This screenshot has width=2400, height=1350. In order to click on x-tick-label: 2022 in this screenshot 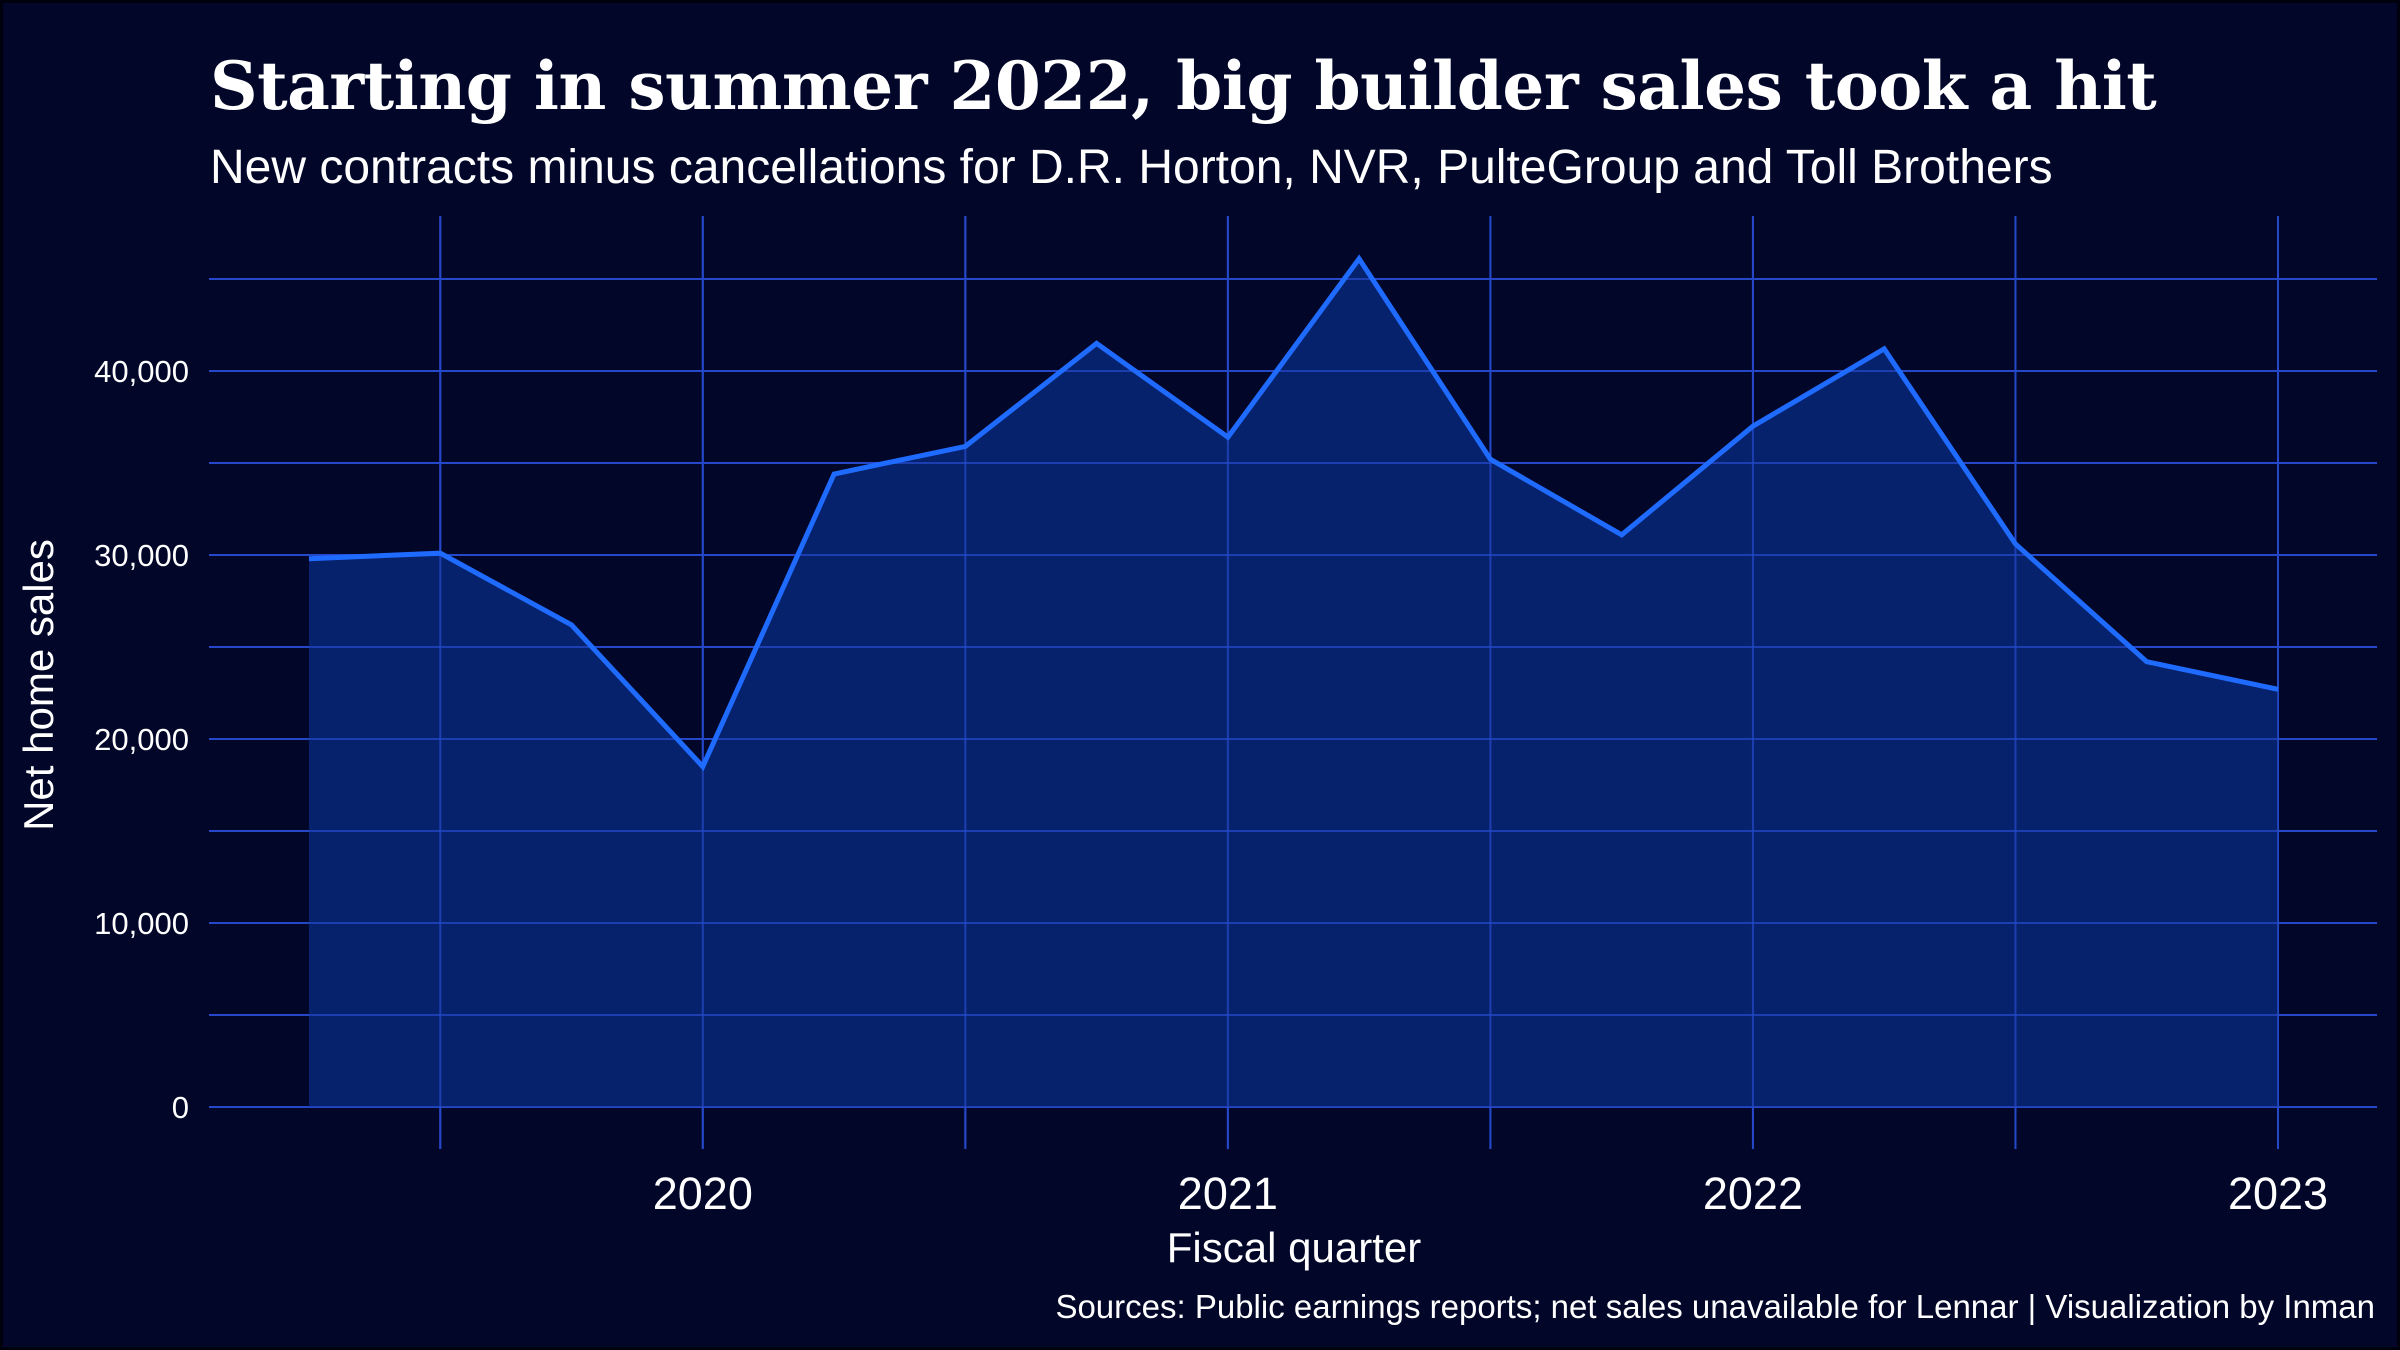, I will do `click(1753, 1193)`.